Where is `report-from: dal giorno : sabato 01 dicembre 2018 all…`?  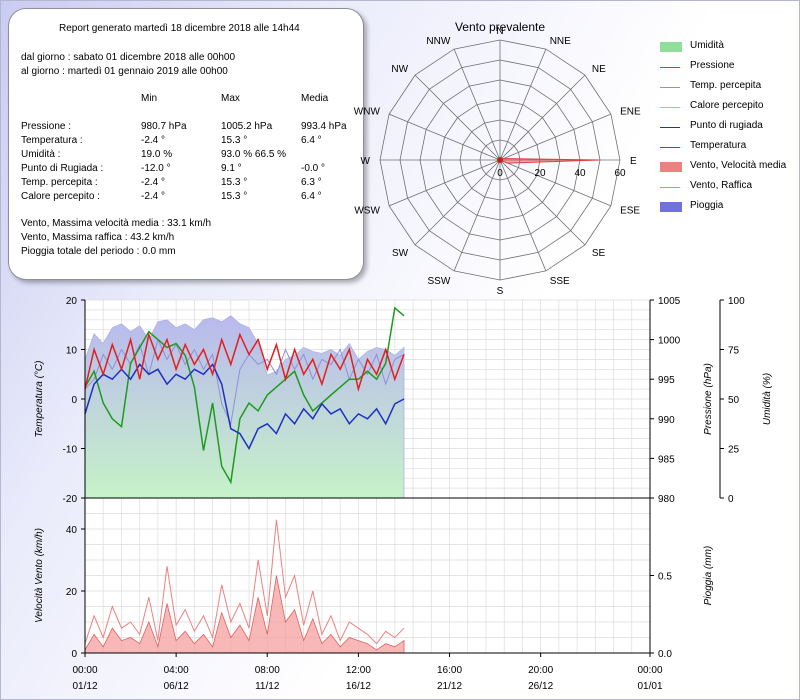
report-from: dal giorno : sabato 01 dicembre 2018 all… is located at coordinates (128, 57).